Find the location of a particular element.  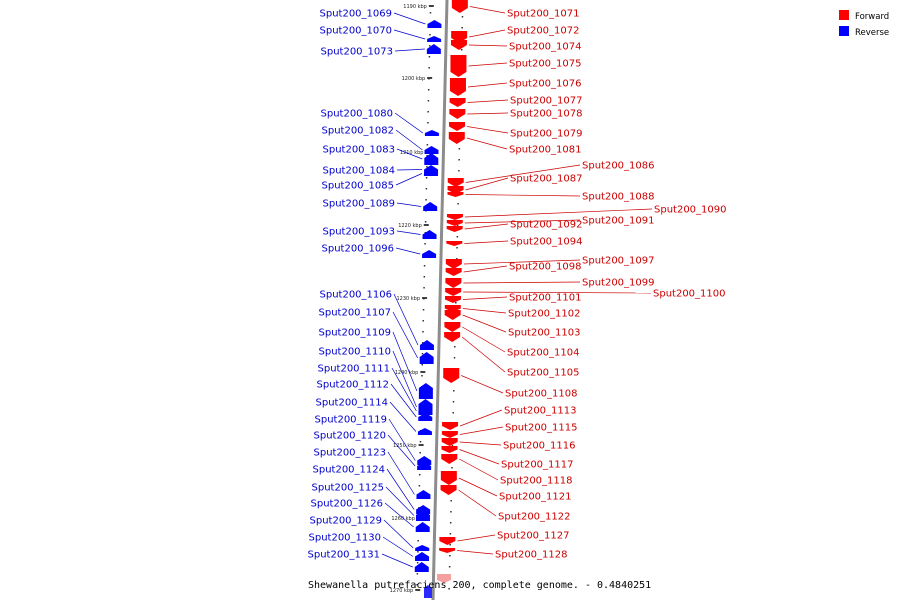

forward-gene-label: Sput200_1117 is located at coordinates (537, 465).